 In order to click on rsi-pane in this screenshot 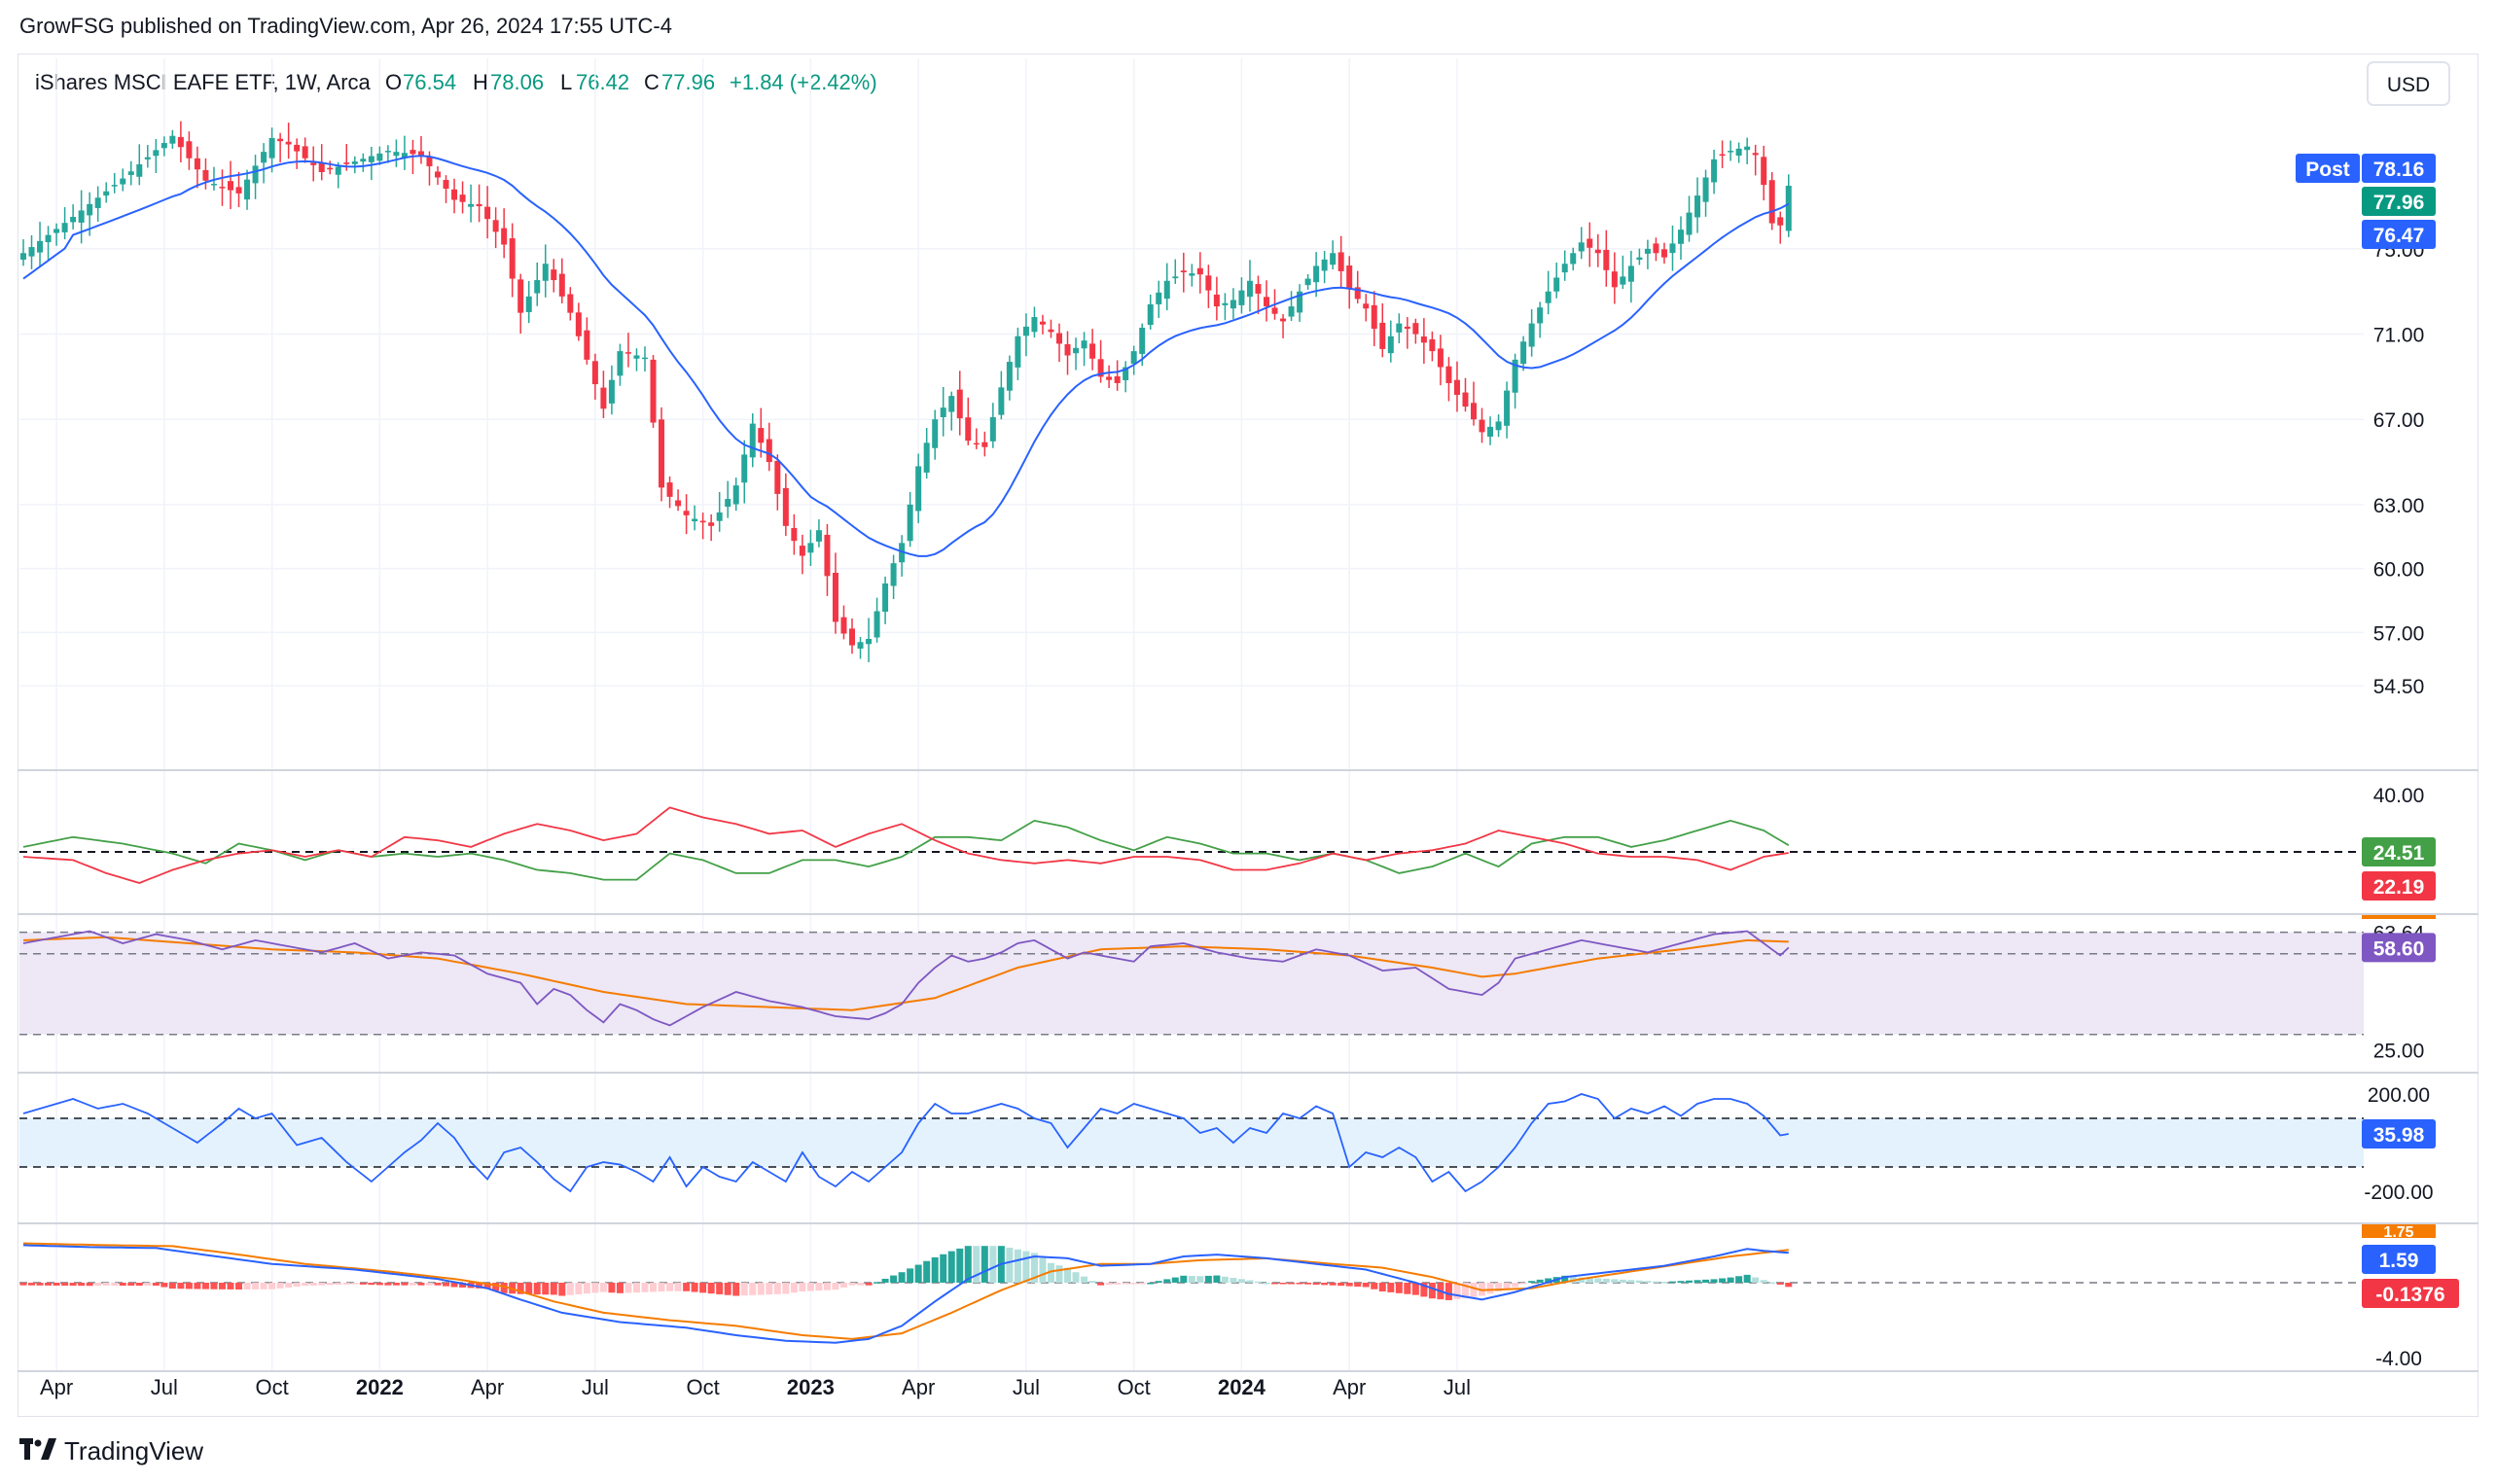, I will do `click(1192, 983)`.